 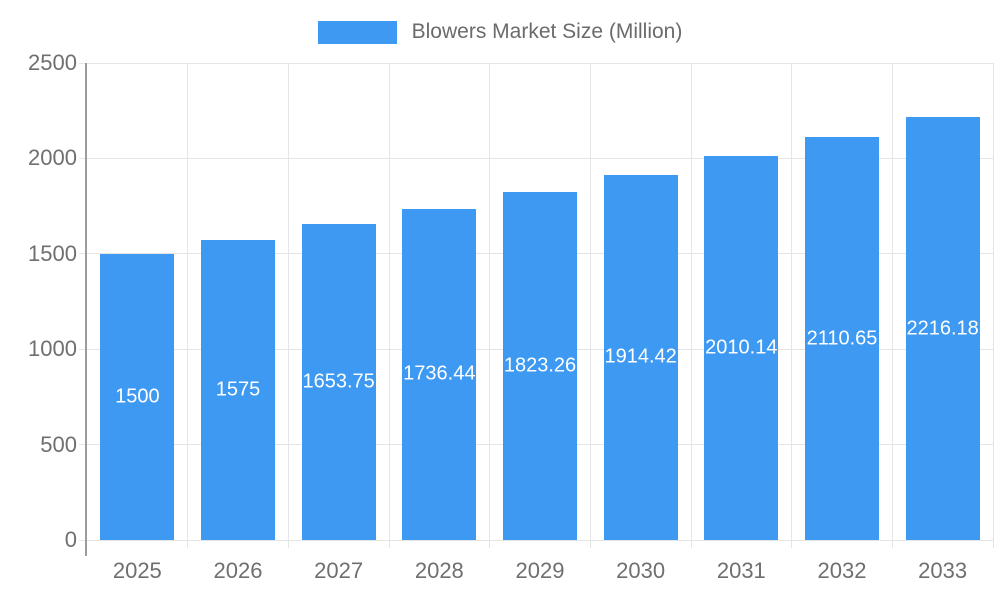 I want to click on y-axis-tick-label: 0, so click(x=70, y=539).